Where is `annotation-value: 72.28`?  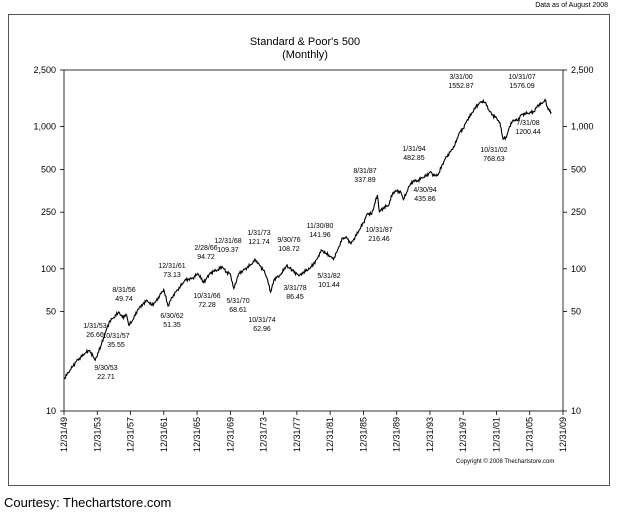
annotation-value: 72.28 is located at coordinates (207, 305).